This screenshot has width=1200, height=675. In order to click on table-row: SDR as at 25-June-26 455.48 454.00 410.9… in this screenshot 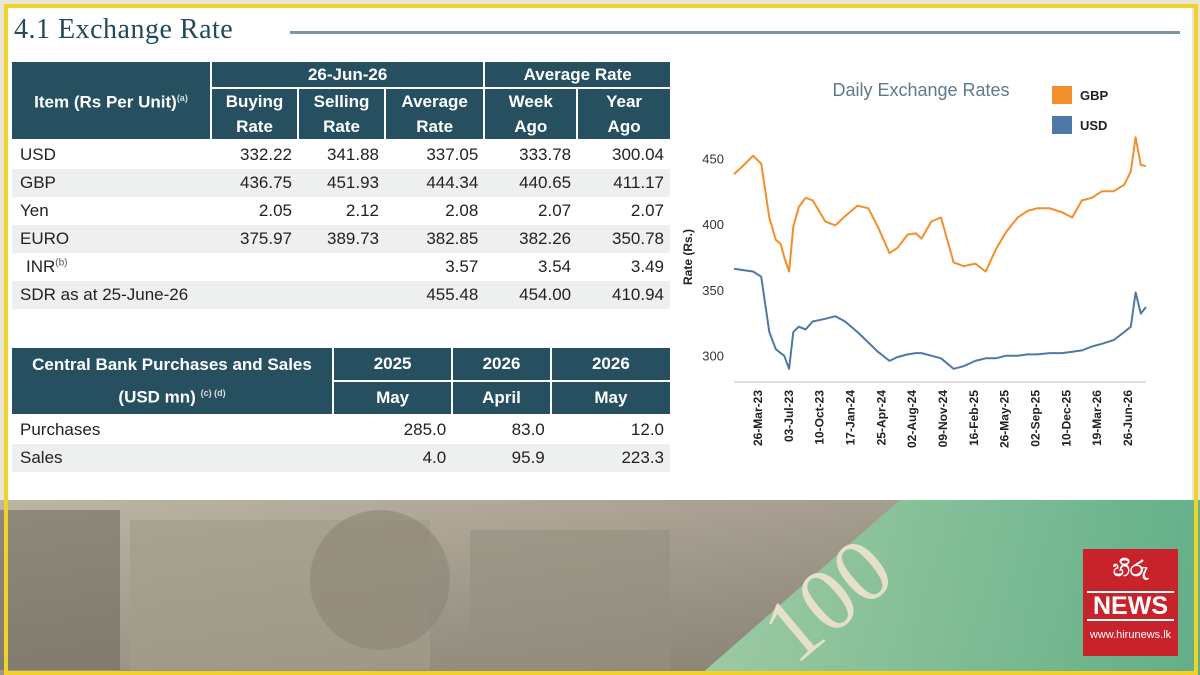, I will do `click(341, 295)`.